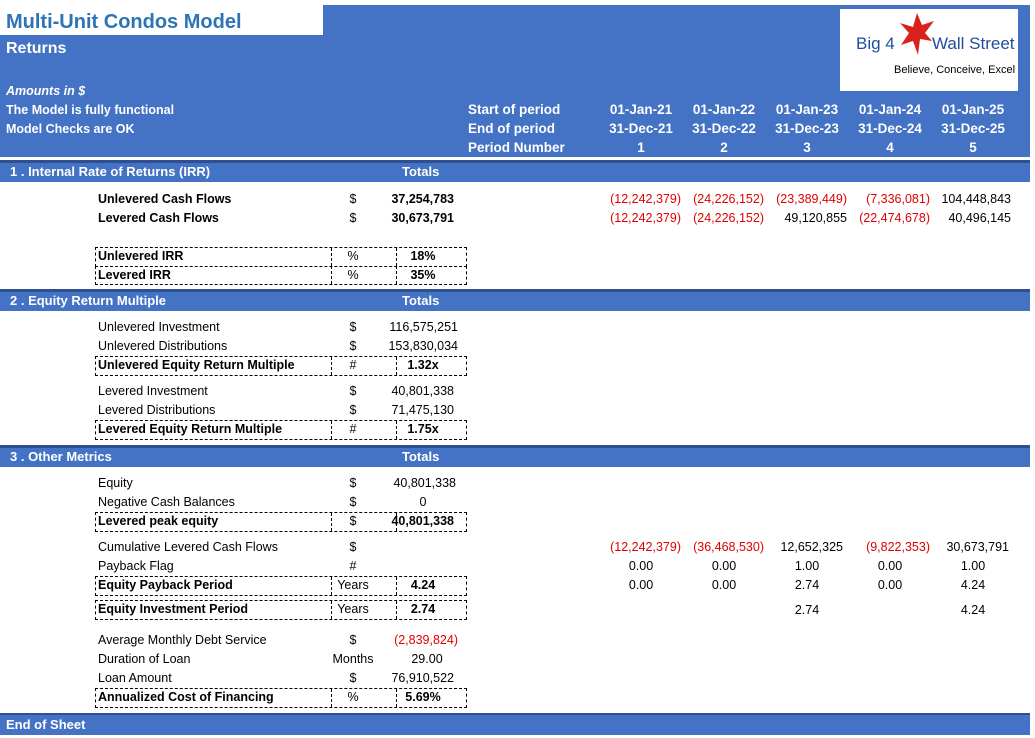 Image resolution: width=1035 pixels, height=738 pixels. I want to click on unlevered-distributions-label: Unlevered Distributions, so click(163, 346).